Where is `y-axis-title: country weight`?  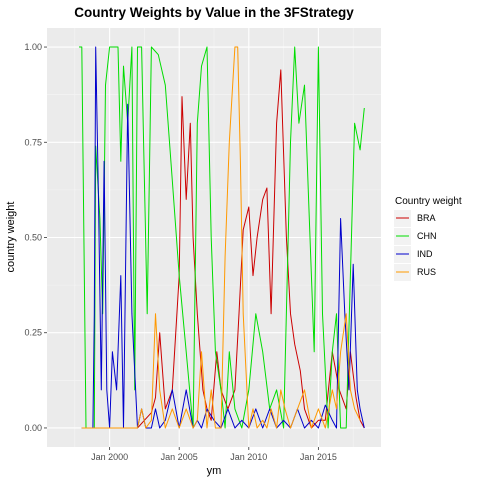 y-axis-title: country weight is located at coordinates (11, 237).